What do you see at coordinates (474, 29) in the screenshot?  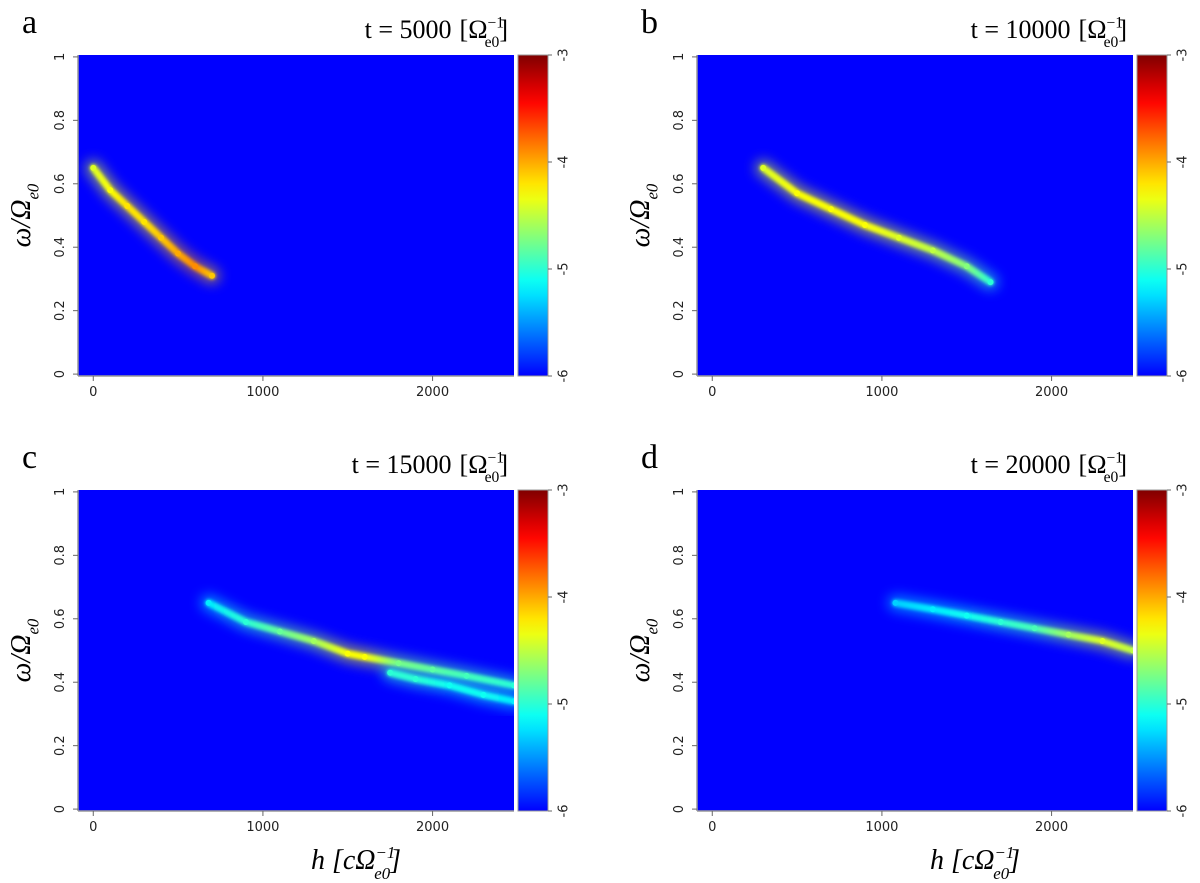 I see `label-open: [Ω` at bounding box center [474, 29].